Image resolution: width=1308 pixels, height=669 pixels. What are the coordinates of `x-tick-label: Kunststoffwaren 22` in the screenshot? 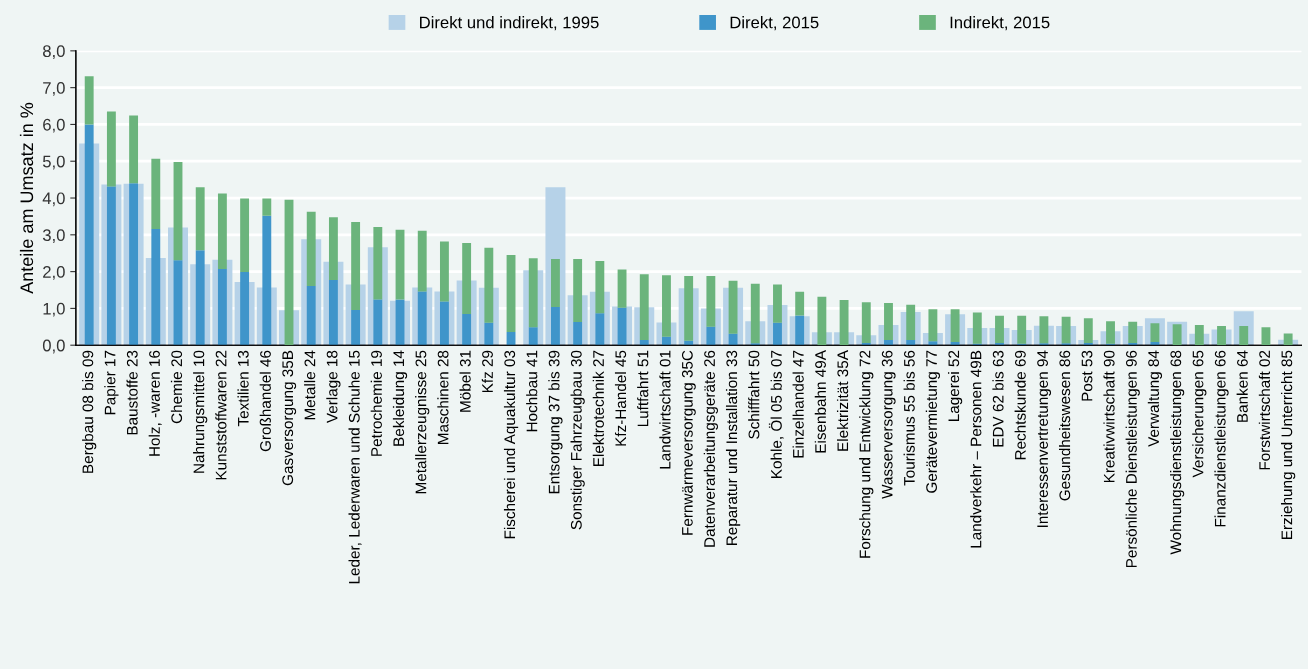 It's located at (221, 415).